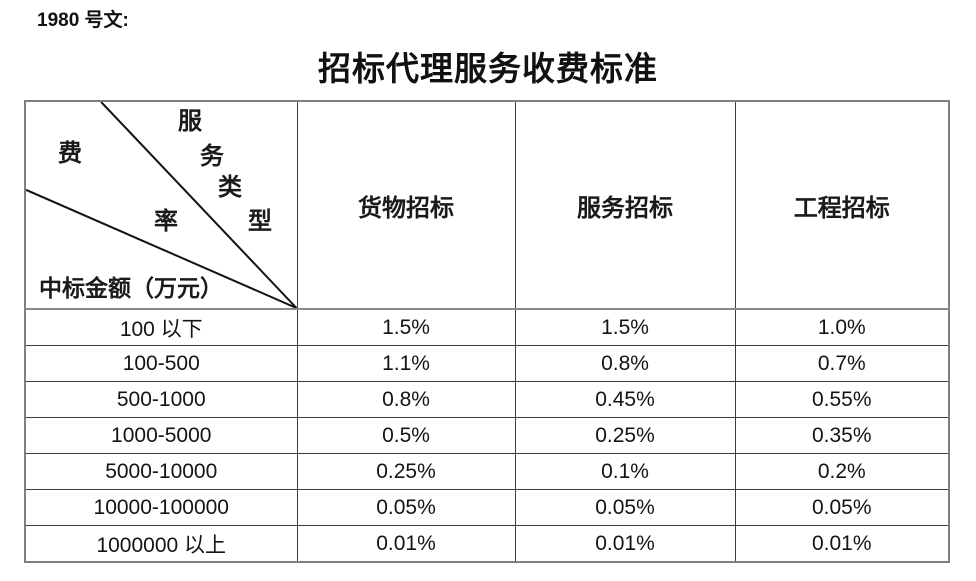 The width and height of the screenshot is (976, 581). I want to click on page-title: 招标代理服务收费标准, so click(488, 70).